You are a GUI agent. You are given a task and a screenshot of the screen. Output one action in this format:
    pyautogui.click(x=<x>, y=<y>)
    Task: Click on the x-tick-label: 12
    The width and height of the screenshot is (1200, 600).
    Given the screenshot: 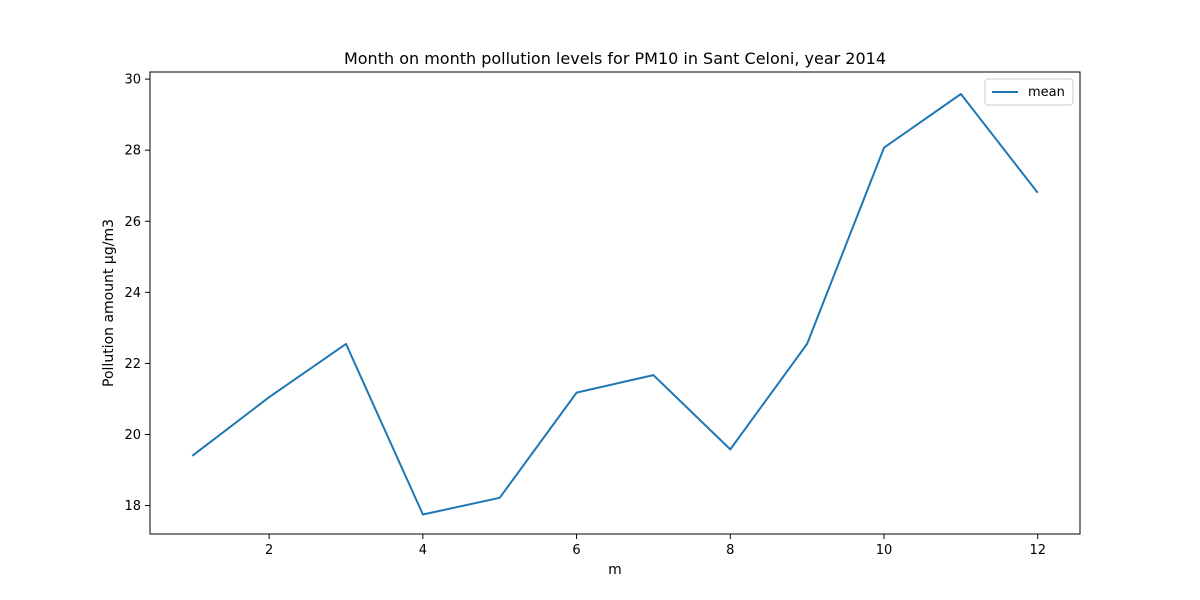 What is the action you would take?
    pyautogui.click(x=1037, y=550)
    